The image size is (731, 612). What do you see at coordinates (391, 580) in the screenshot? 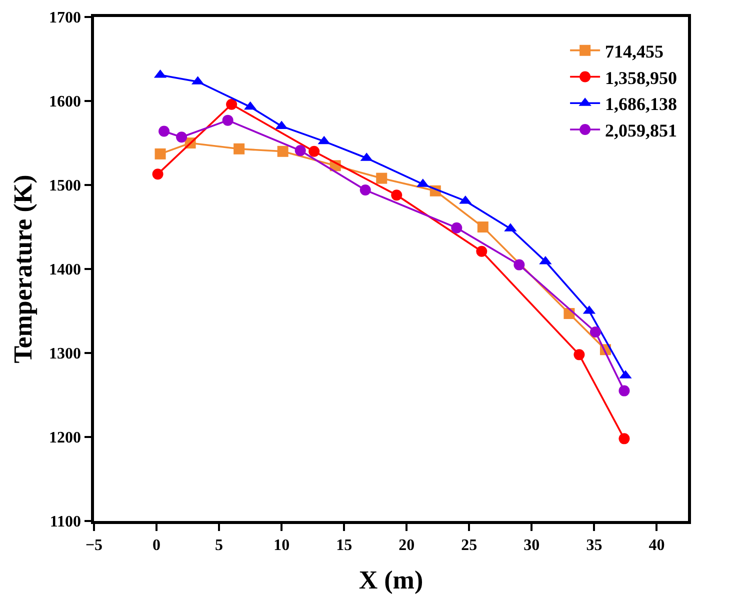
I see `x-axis-title: X (m)` at bounding box center [391, 580].